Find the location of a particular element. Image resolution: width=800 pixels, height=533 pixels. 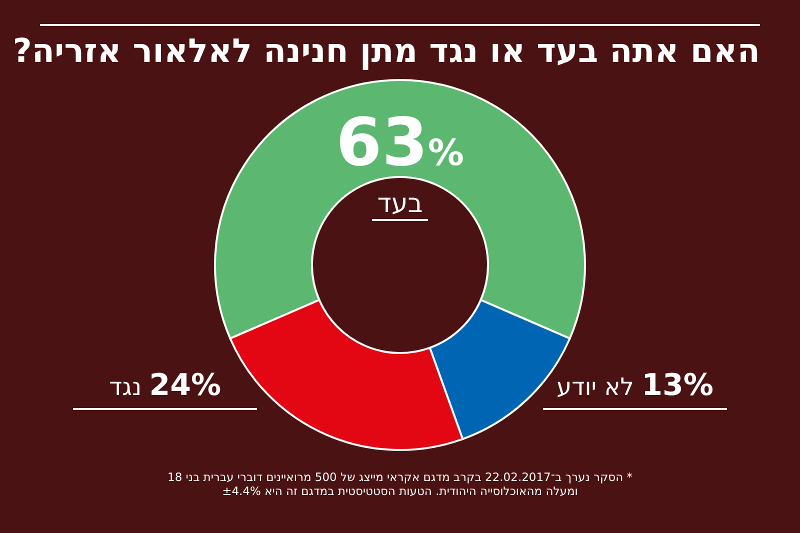

data-label: 13% is located at coordinates (678, 385).